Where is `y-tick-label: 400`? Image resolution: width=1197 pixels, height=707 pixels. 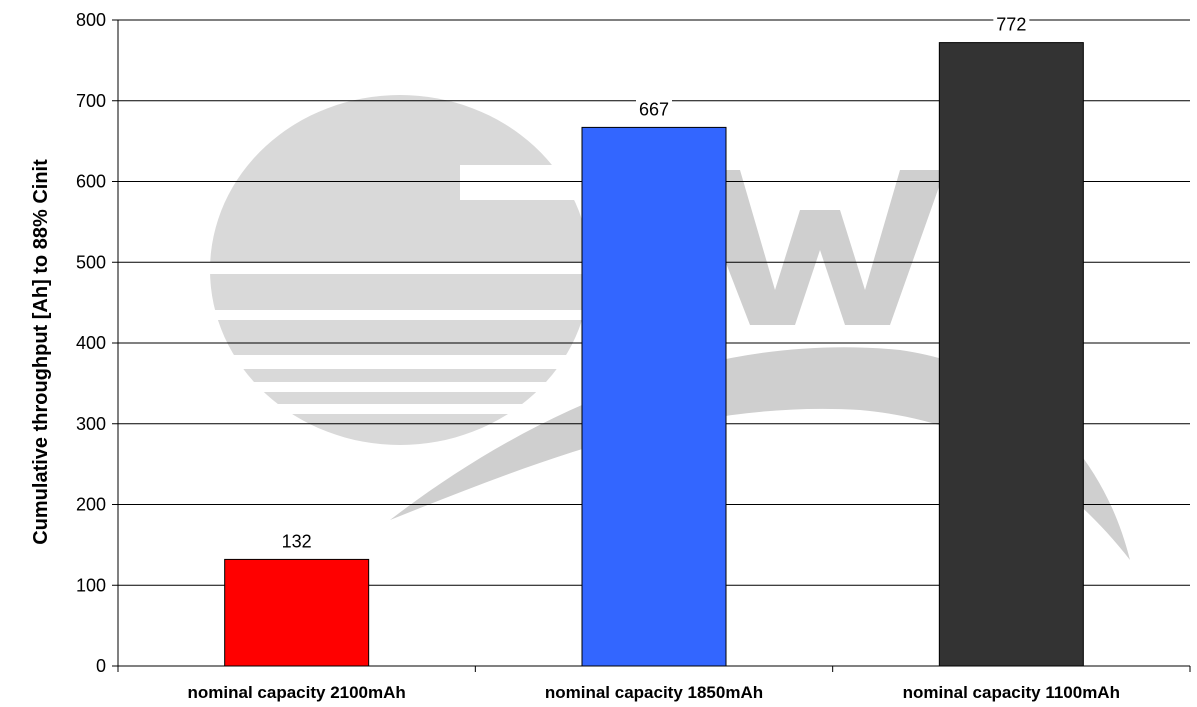
y-tick-label: 400 is located at coordinates (91, 343).